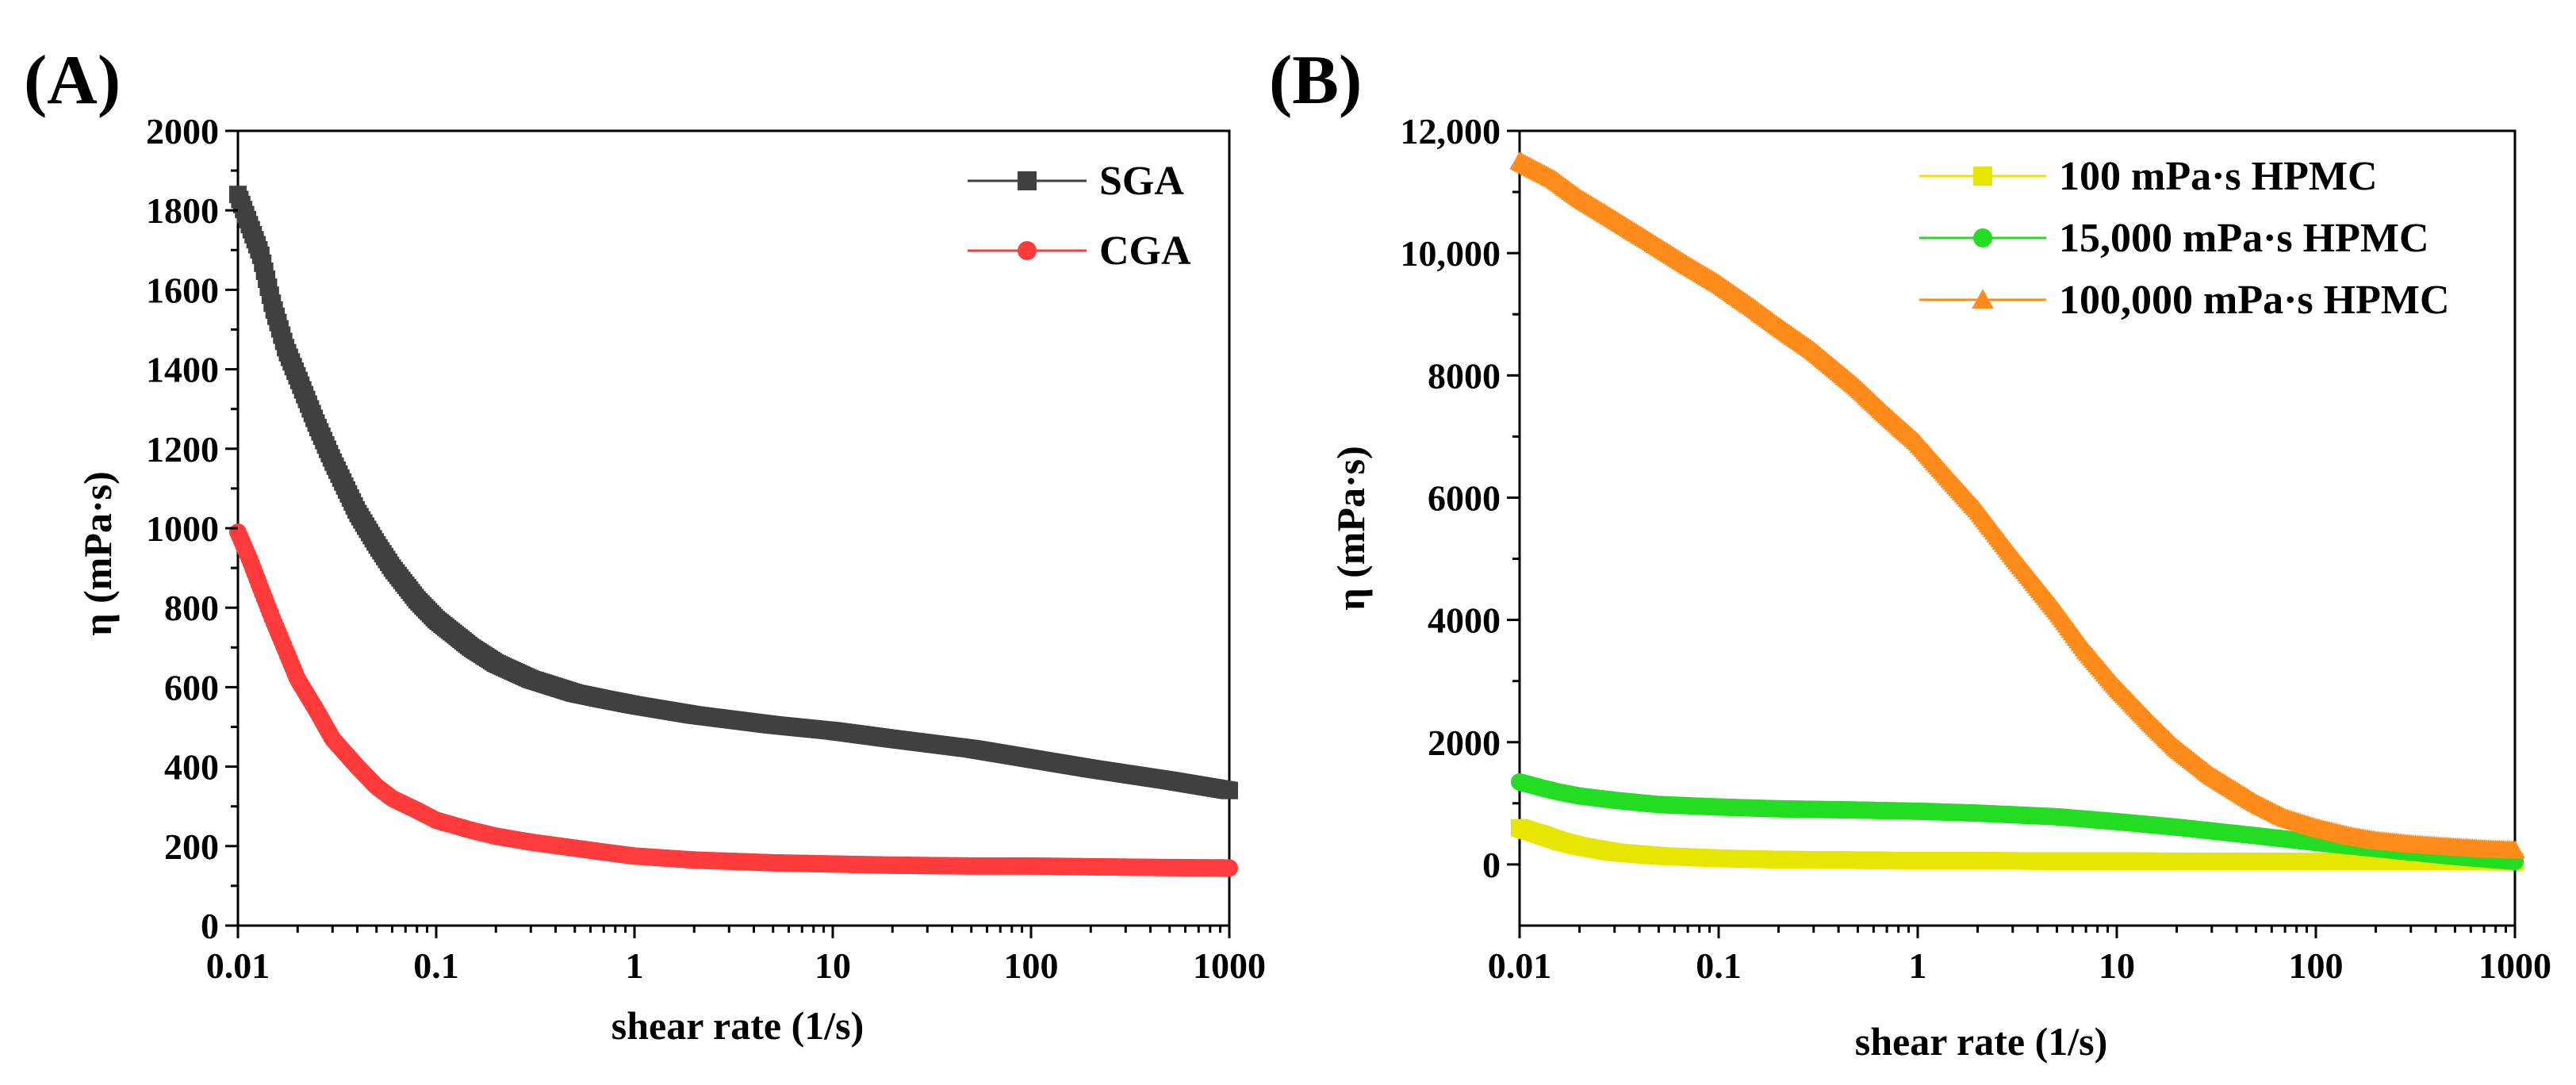  Describe the element at coordinates (97, 553) in the screenshot. I see `panel-a-y-axis-title: η (mPa·s)` at that location.